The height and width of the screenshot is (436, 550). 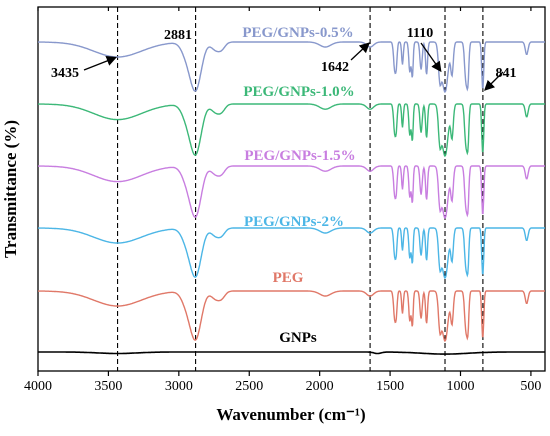 I want to click on series-label-peg-gnps-1-5: PEG/GNPs-1.5%, so click(x=299, y=156).